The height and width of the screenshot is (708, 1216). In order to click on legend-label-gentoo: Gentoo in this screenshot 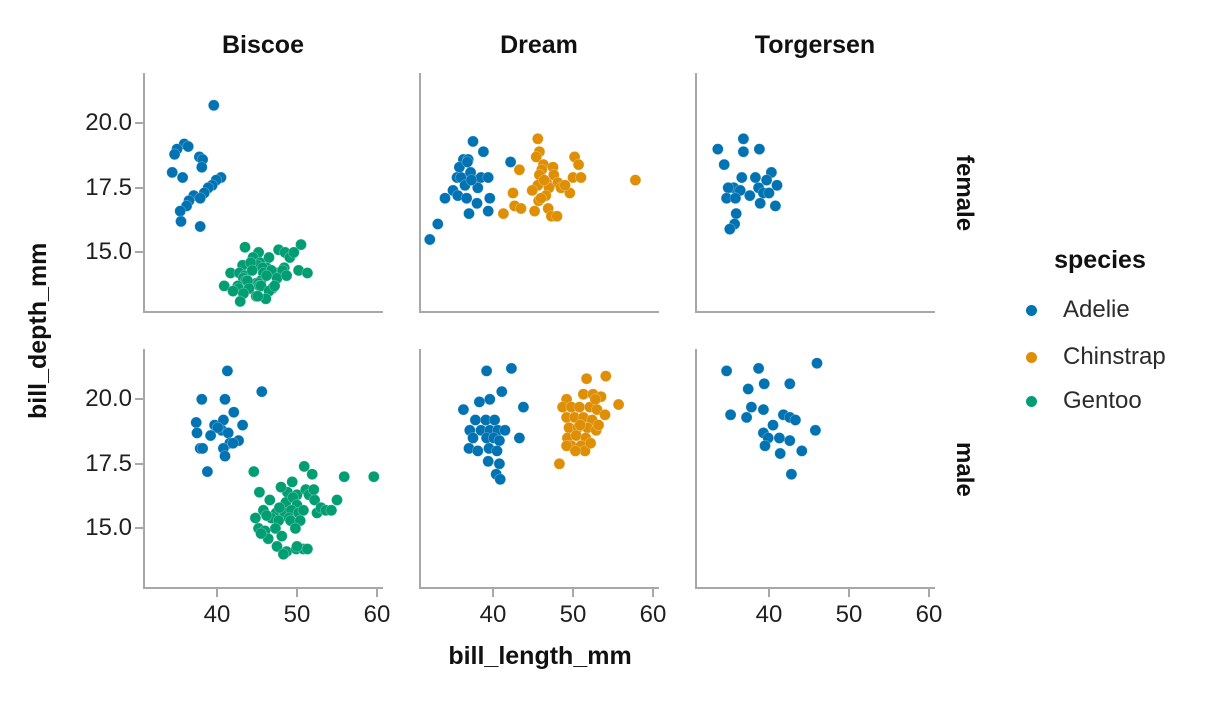, I will do `click(1102, 400)`.